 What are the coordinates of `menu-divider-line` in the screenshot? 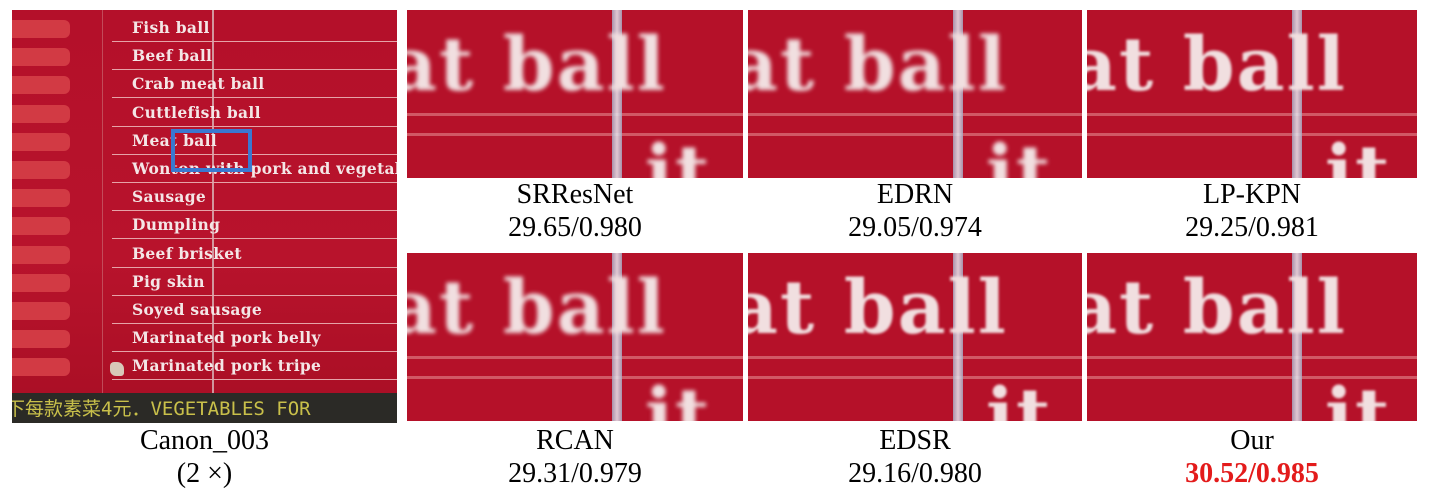 It's located at (102, 216).